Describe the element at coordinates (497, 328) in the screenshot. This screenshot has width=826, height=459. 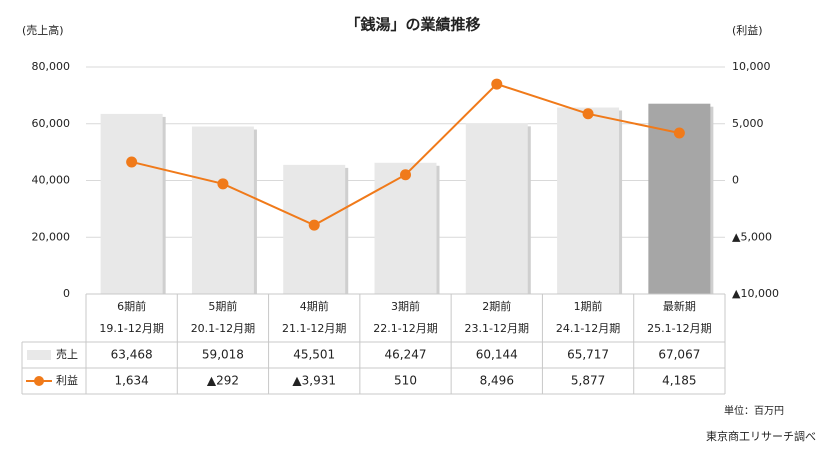
I see `x-tick-period: 23.1-12月期` at that location.